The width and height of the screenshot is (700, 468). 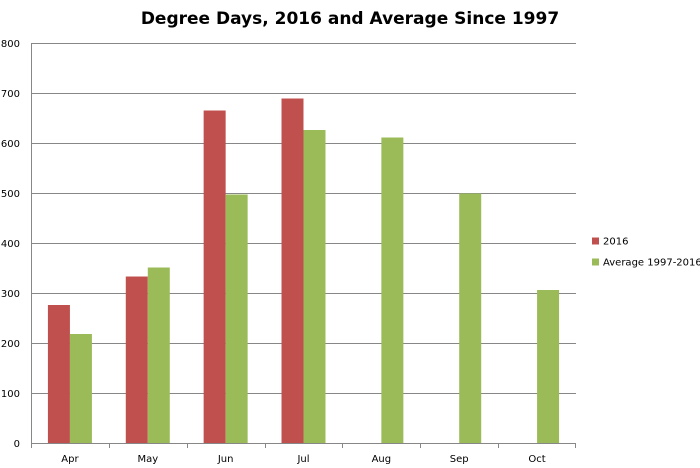 What do you see at coordinates (470, 318) in the screenshot?
I see `bar-series-average-sep` at bounding box center [470, 318].